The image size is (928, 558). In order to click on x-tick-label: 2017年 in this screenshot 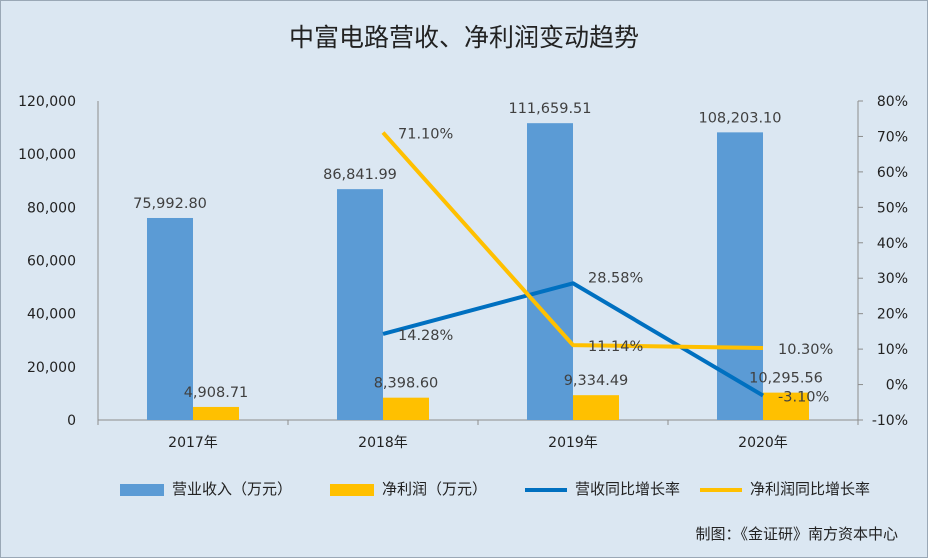, I will do `click(193, 443)`.